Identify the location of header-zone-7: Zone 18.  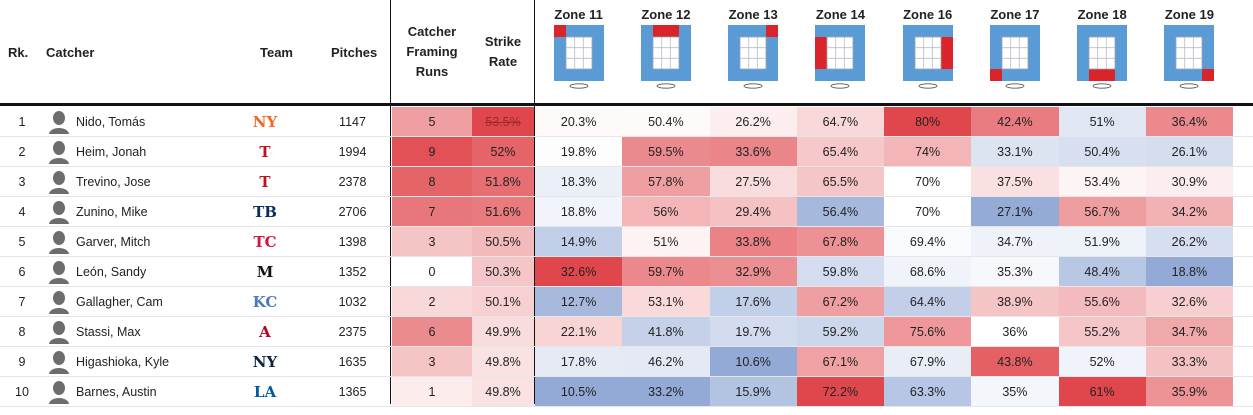
(1102, 52).